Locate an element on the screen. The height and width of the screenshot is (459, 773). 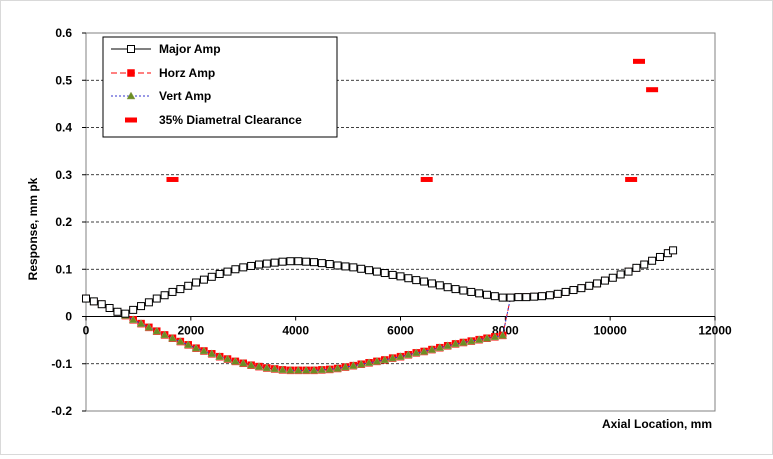
legend-marker-horz-amp is located at coordinates (131, 73).